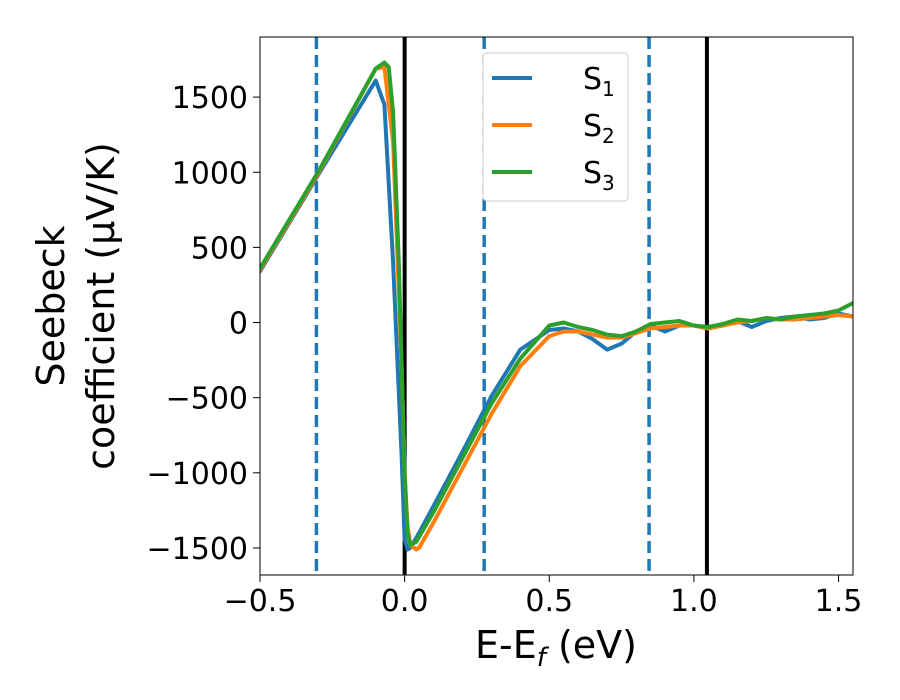  I want to click on y-tick-label: −1000, so click(197, 474).